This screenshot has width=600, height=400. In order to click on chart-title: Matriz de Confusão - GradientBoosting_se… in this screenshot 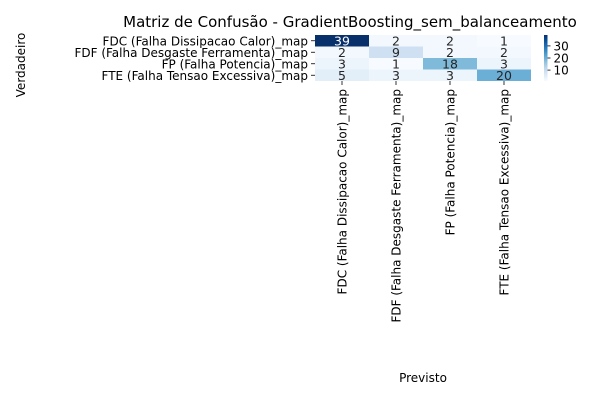, I will do `click(350, 22)`.